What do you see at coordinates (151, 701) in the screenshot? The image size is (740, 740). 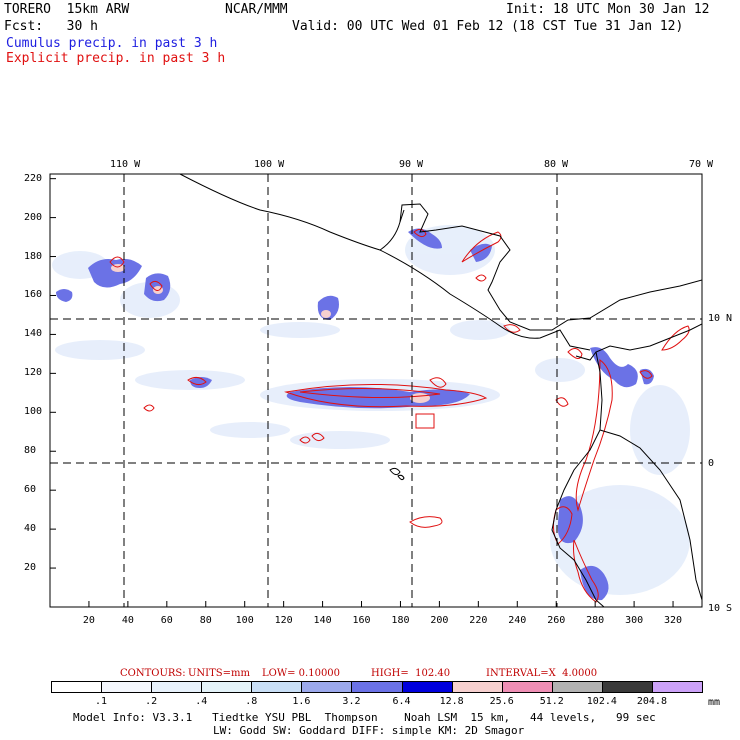 I see `colorbar-label: .2` at bounding box center [151, 701].